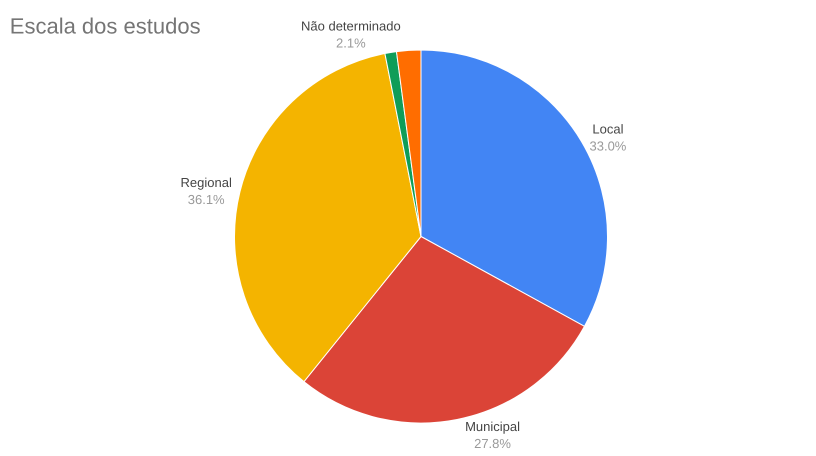 Image resolution: width=816 pixels, height=456 pixels. What do you see at coordinates (350, 26) in the screenshot?
I see `slice-label: Não determinado` at bounding box center [350, 26].